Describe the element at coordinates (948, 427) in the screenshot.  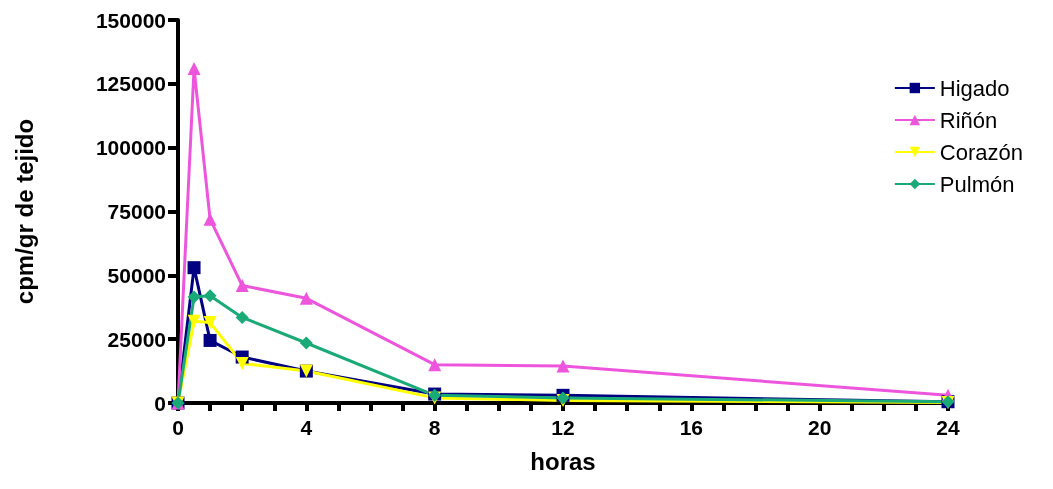
I see `x-tick-label: 24` at that location.